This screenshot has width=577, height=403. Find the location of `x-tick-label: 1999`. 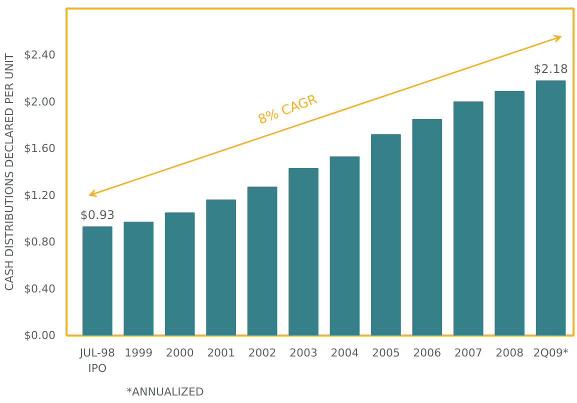

x-tick-label: 1999 is located at coordinates (138, 353).